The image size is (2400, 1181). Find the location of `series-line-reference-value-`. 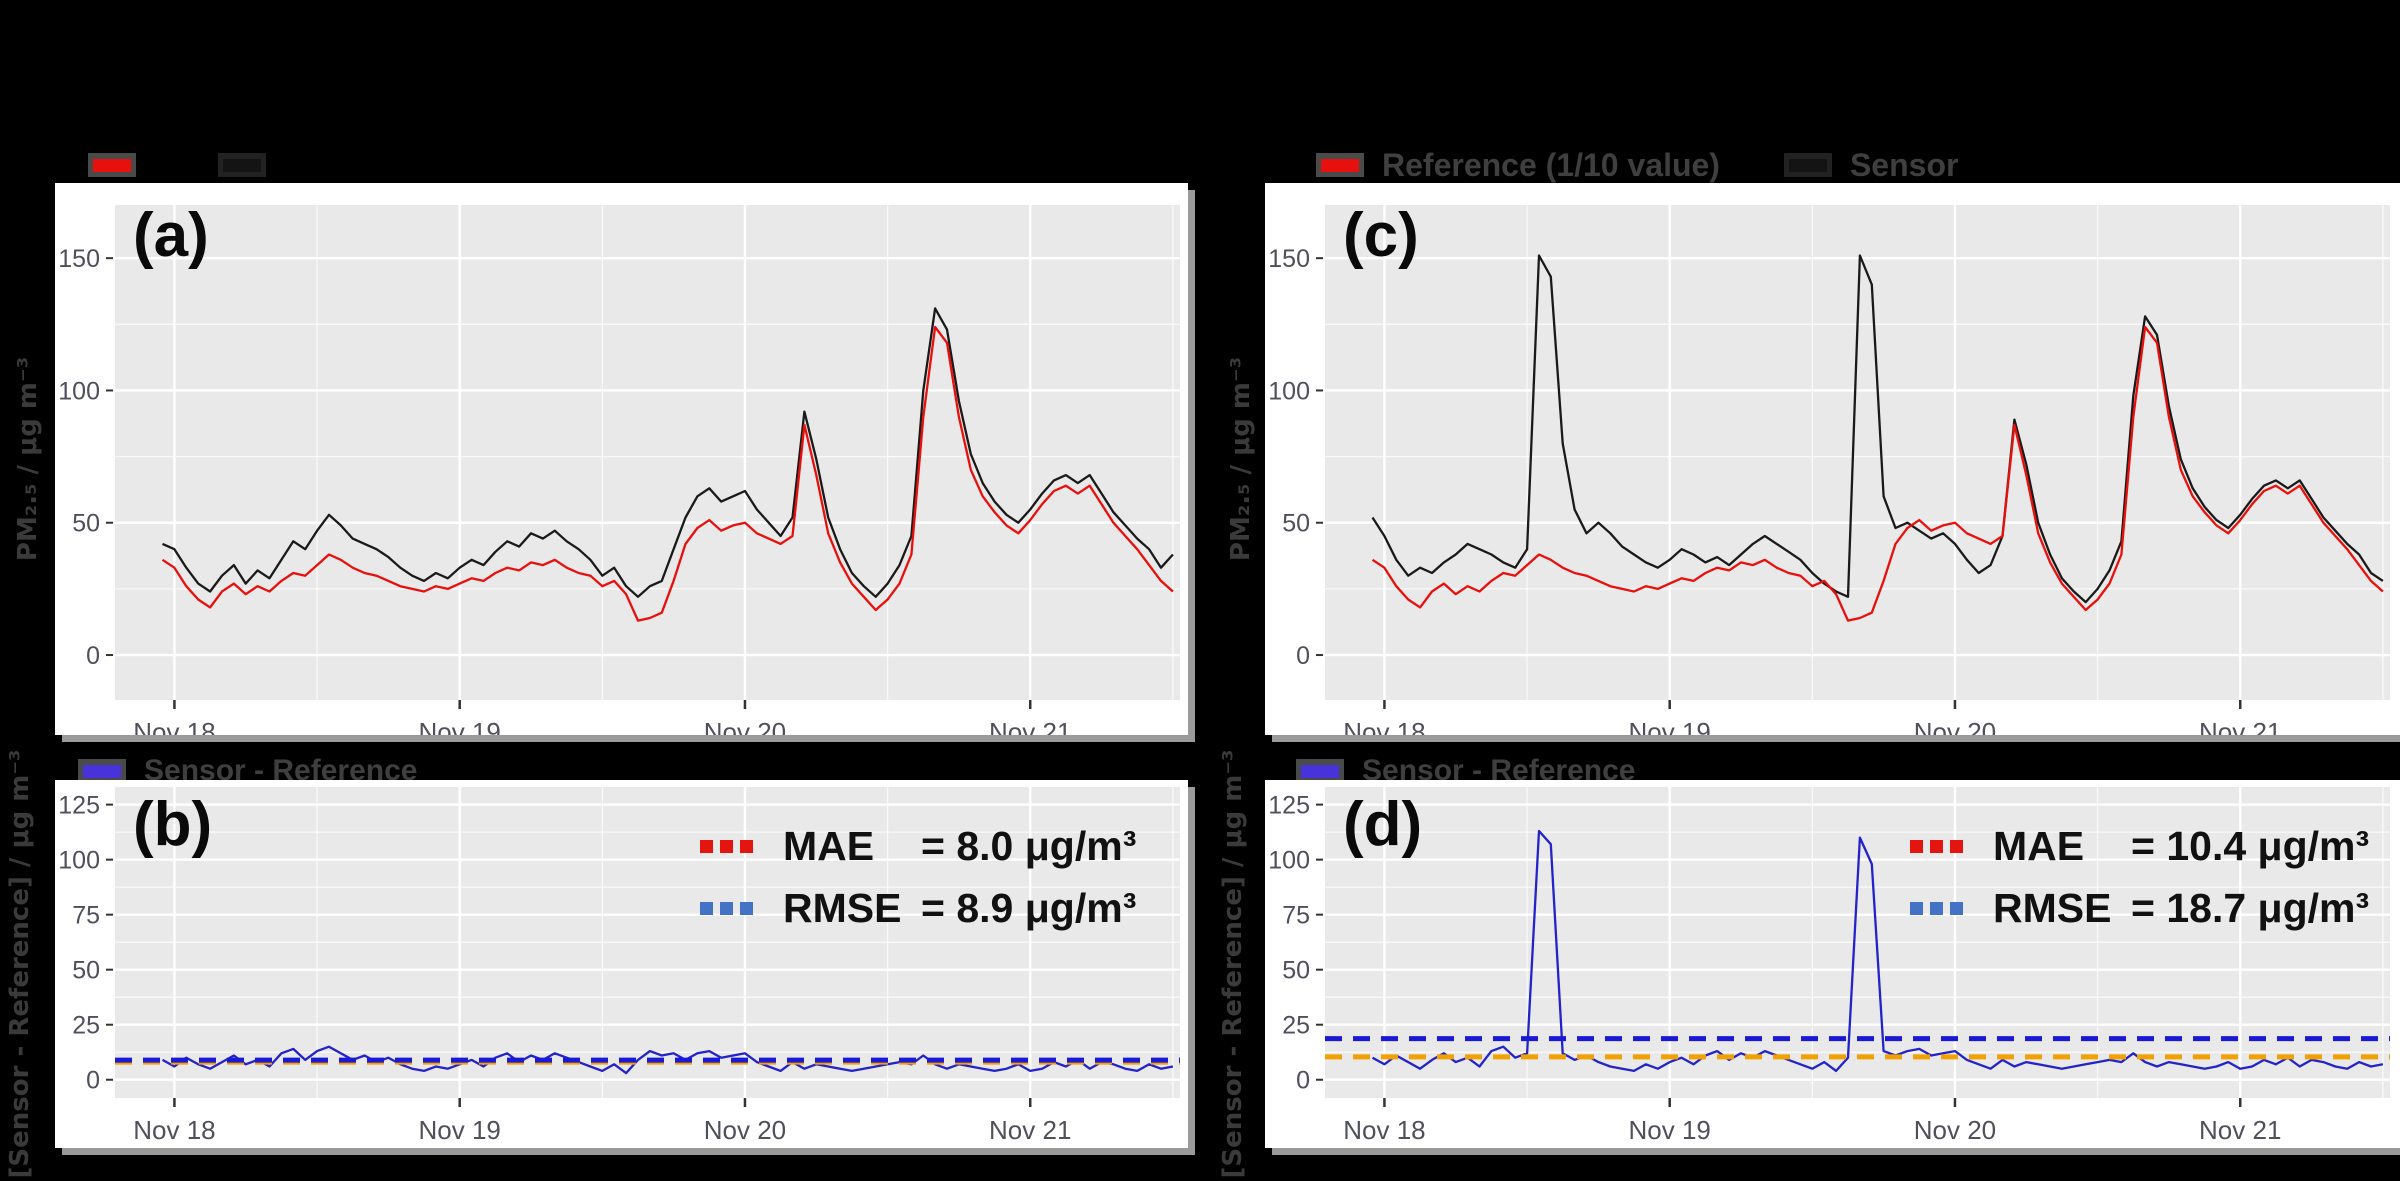

series-line-reference-value- is located at coordinates (1877, 473).